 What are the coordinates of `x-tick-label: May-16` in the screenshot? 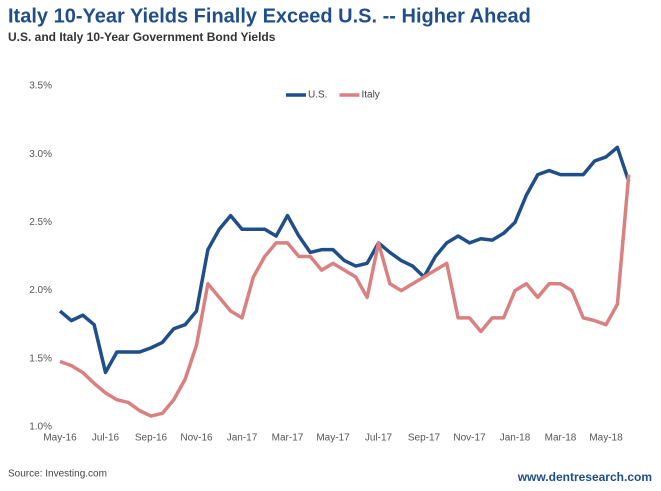 It's located at (60, 438).